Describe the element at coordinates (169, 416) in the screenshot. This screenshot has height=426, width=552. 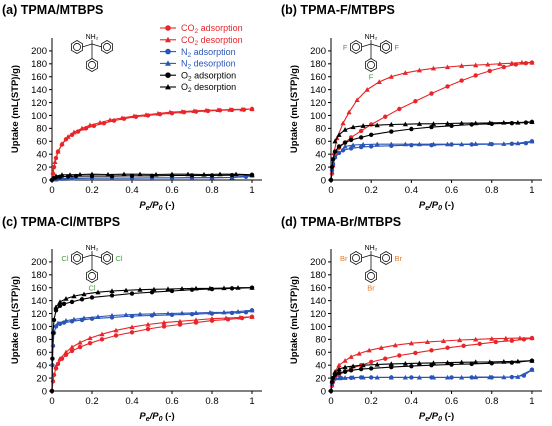
I see `x-axis-label-part: (-)` at that location.